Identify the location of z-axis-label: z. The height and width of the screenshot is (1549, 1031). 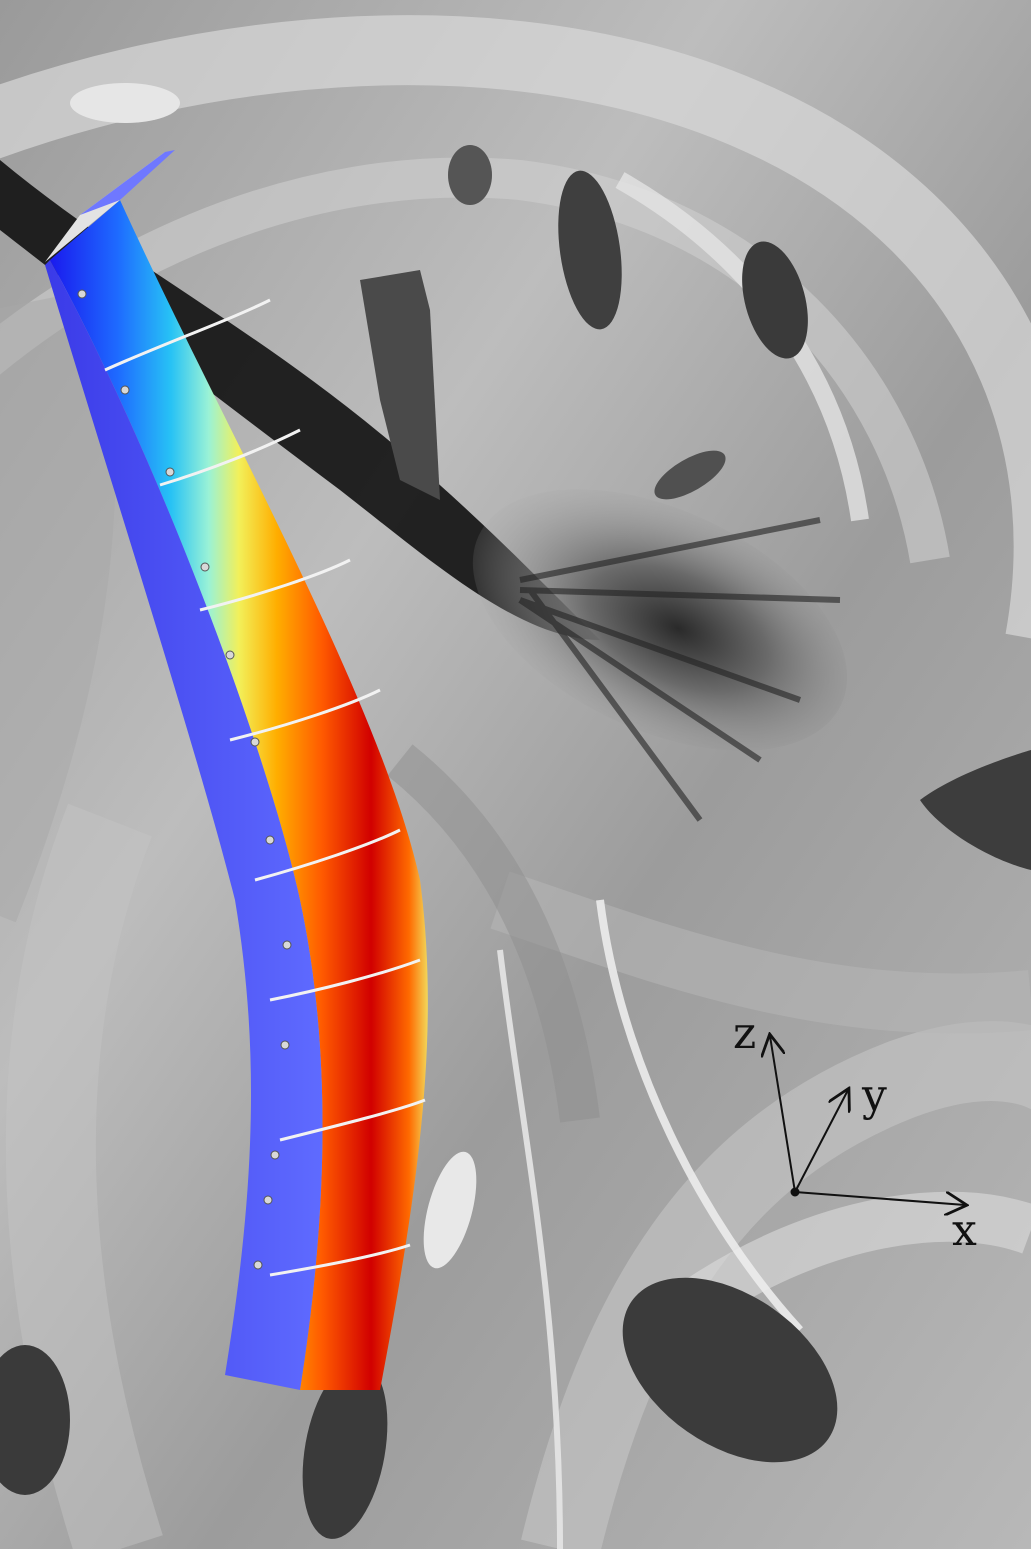
(744, 1033).